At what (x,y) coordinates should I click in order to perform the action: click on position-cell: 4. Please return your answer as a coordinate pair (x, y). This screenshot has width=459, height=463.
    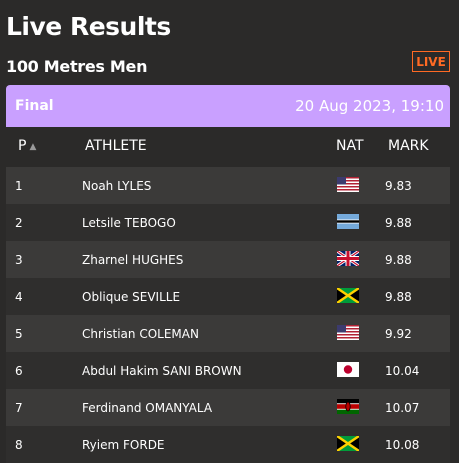
    Looking at the image, I should click on (19, 297).